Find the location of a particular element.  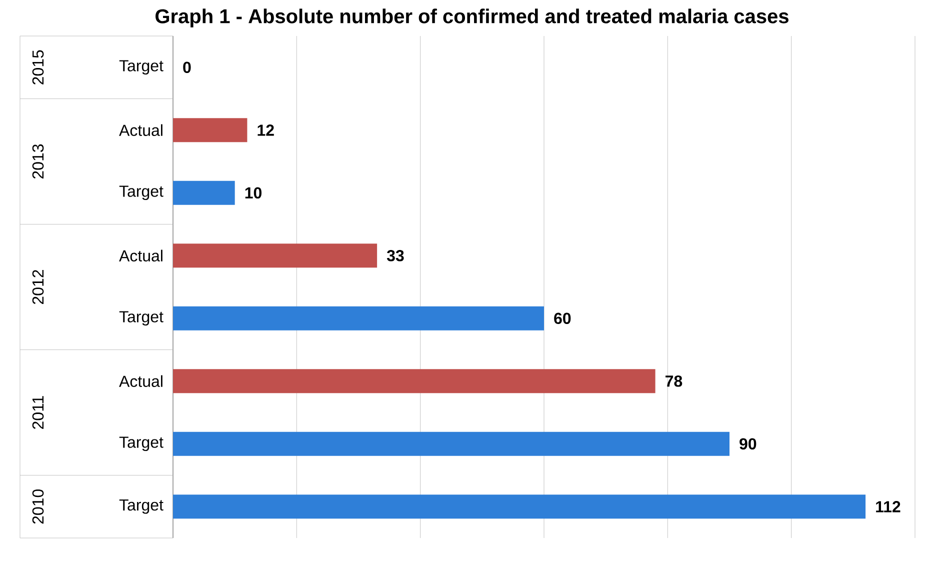

data-label: 60 is located at coordinates (562, 318).